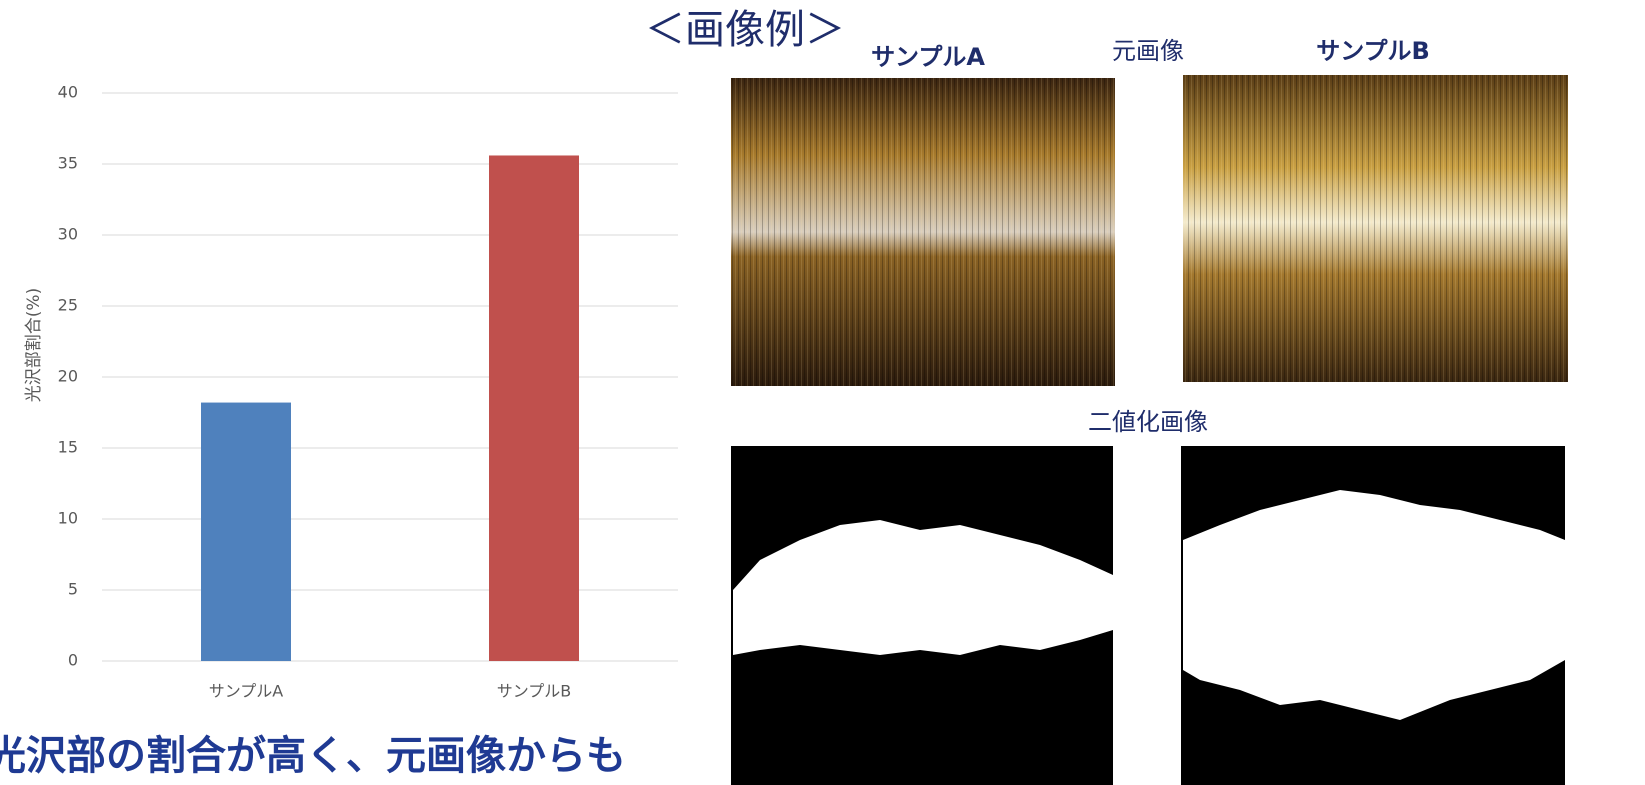  Describe the element at coordinates (68, 234) in the screenshot. I see `y-tick-label: 30` at that location.